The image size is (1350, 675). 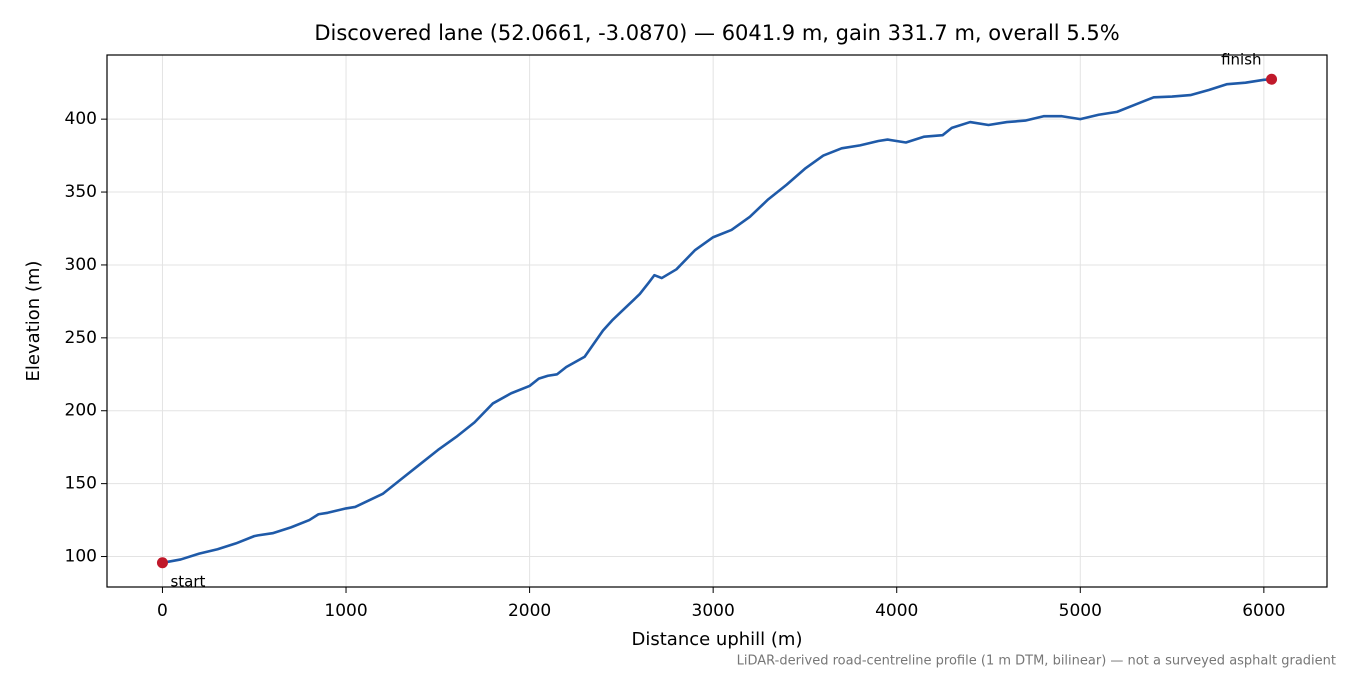 I want to click on y-tick-label: 300, so click(x=81, y=265).